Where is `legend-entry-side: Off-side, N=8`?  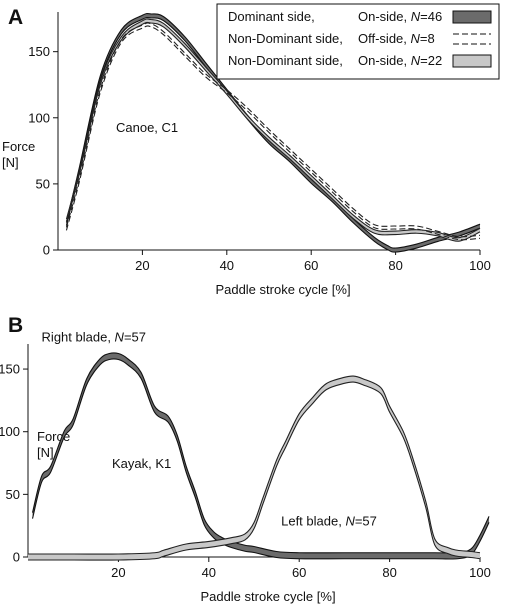 legend-entry-side: Off-side, N=8 is located at coordinates (396, 38).